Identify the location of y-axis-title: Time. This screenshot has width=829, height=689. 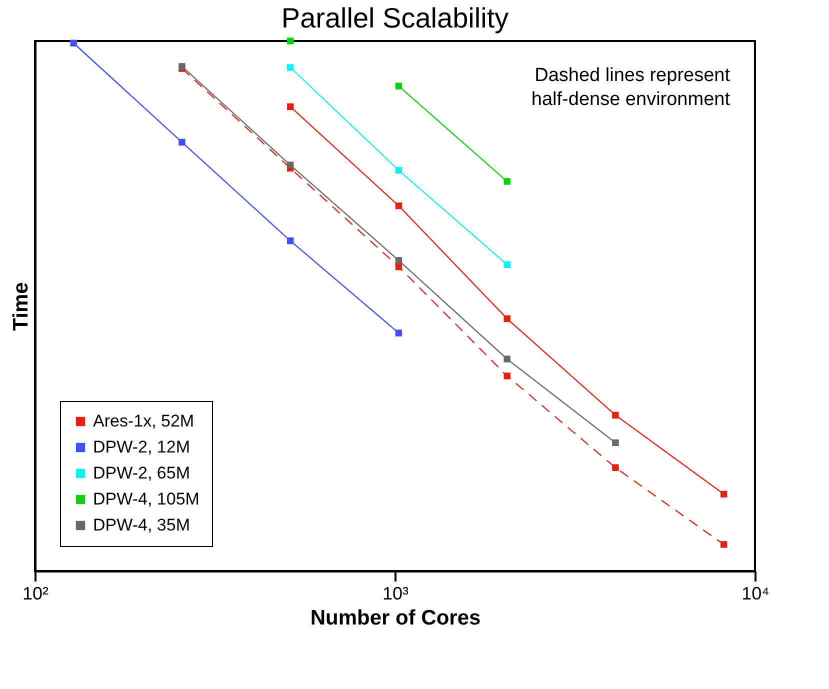
(21, 306).